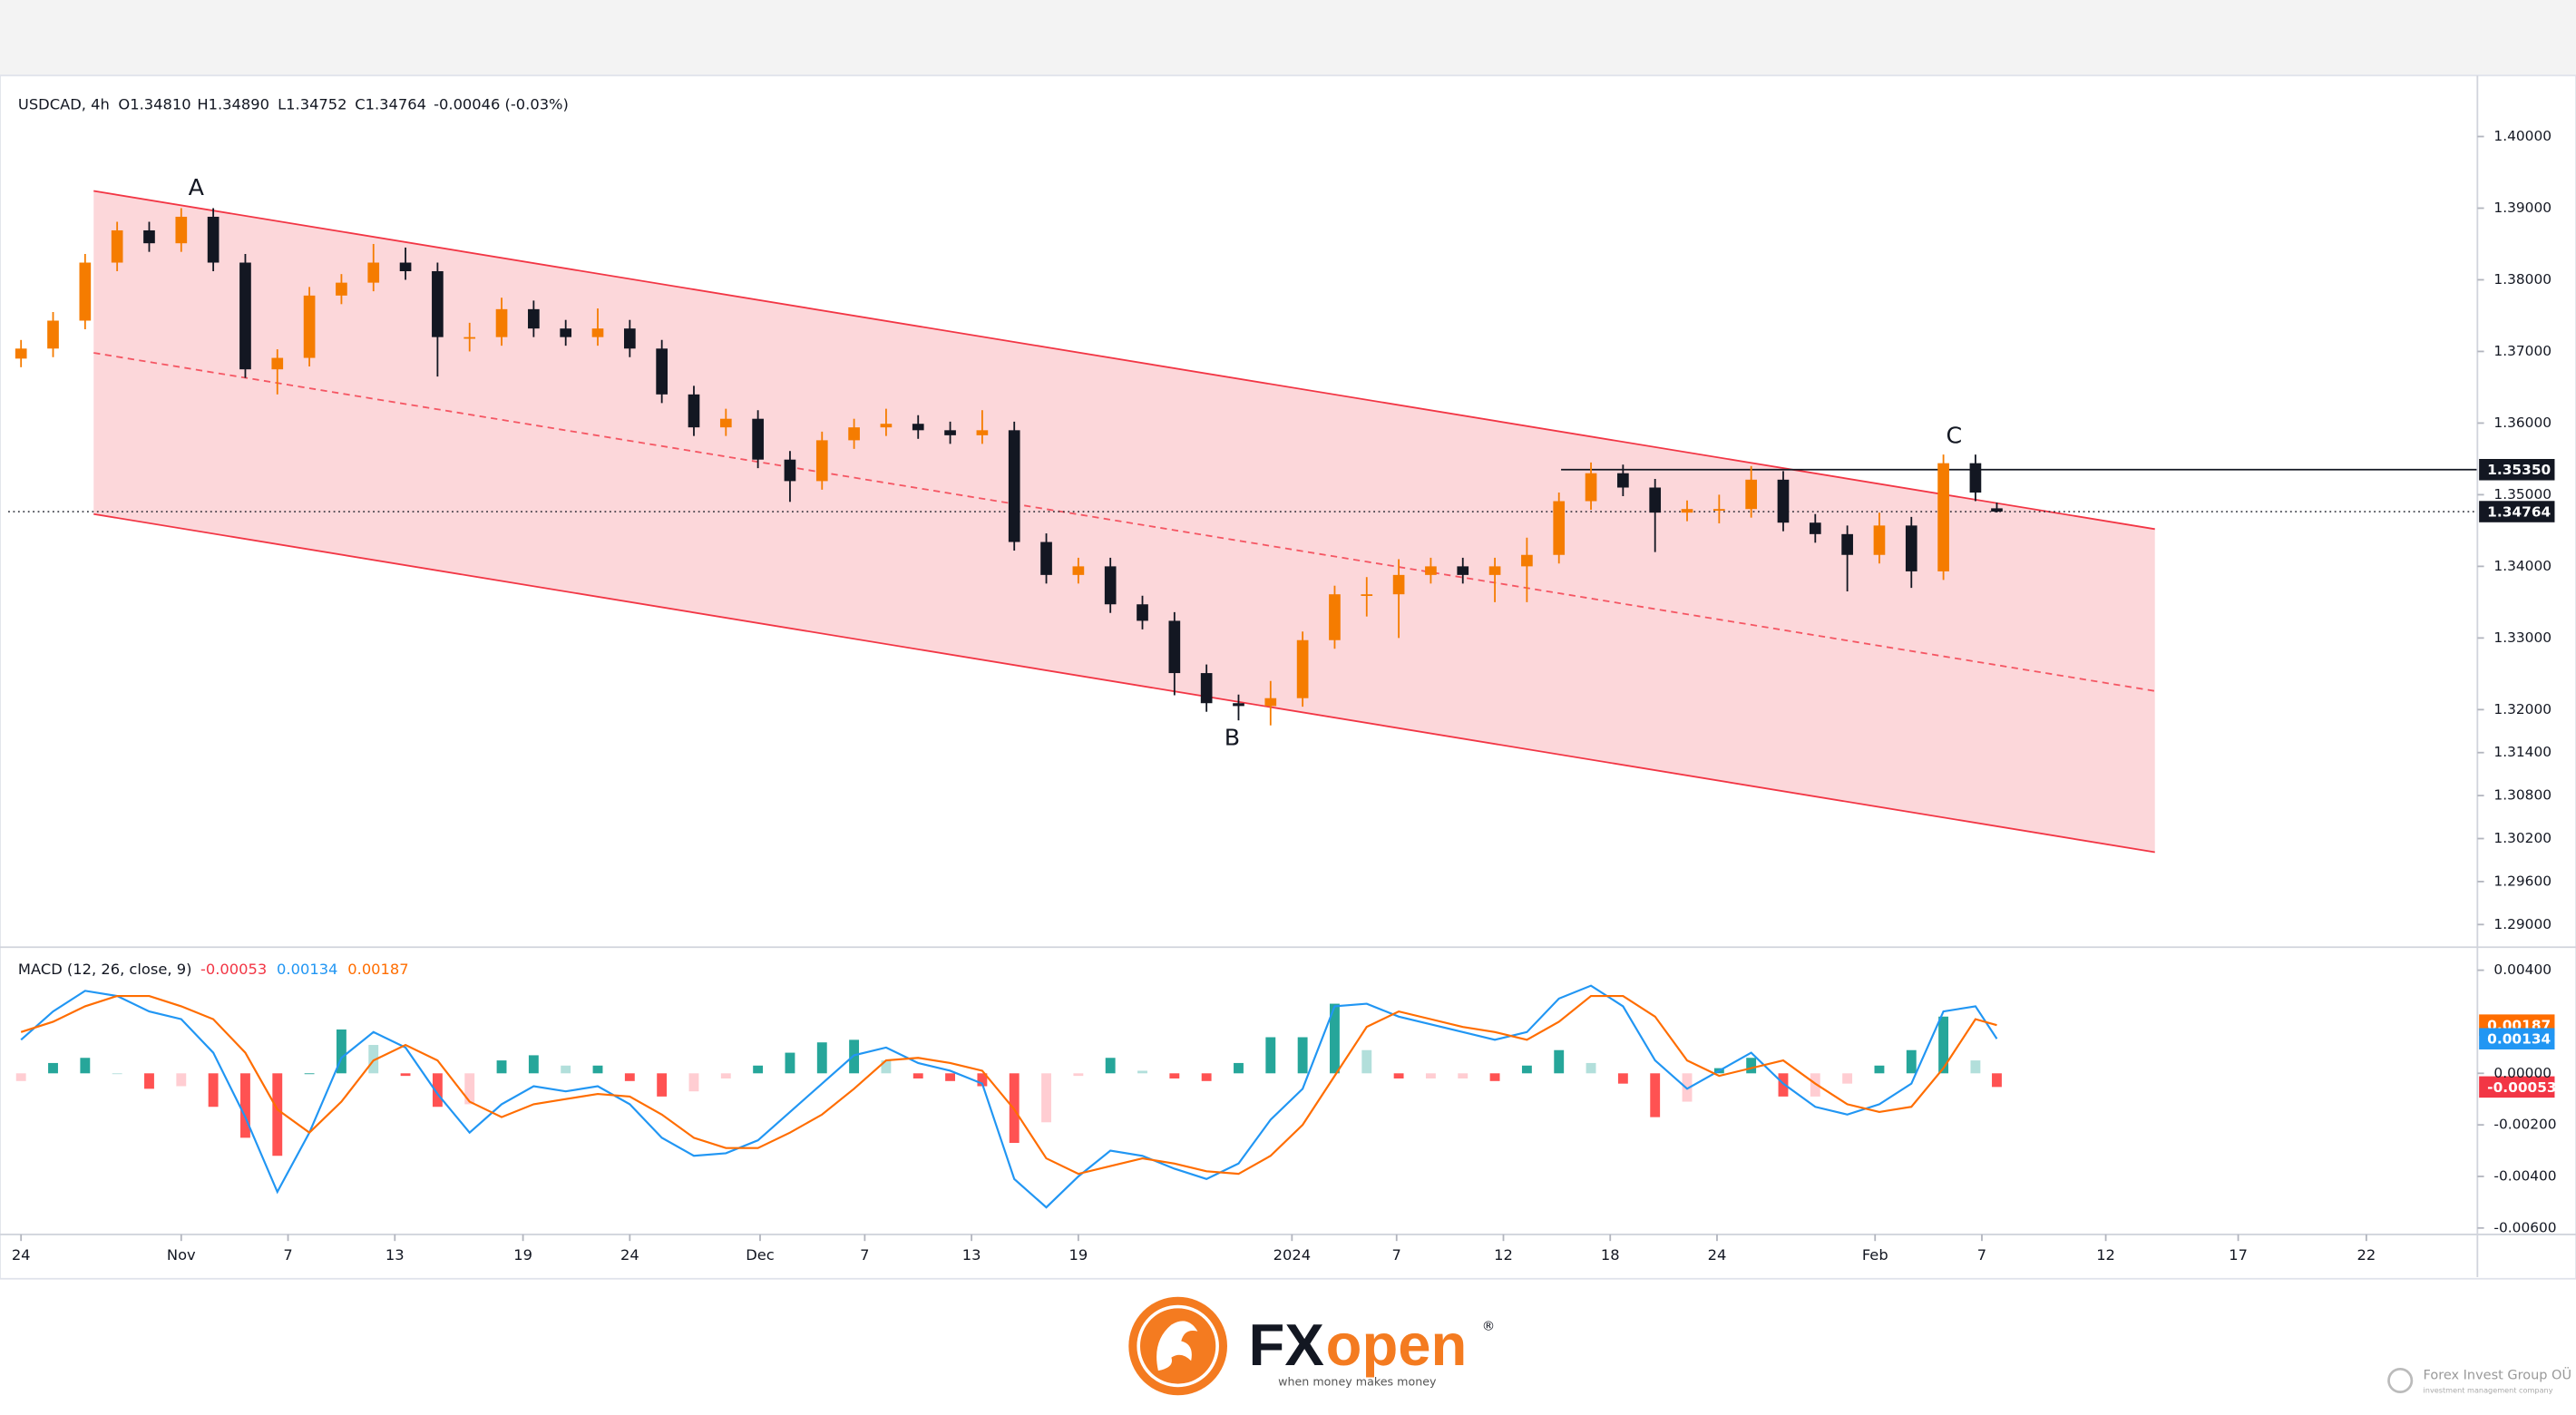 This screenshot has width=2576, height=1415. What do you see at coordinates (390, 103) in the screenshot?
I see `ohlc-close: C1.34764` at bounding box center [390, 103].